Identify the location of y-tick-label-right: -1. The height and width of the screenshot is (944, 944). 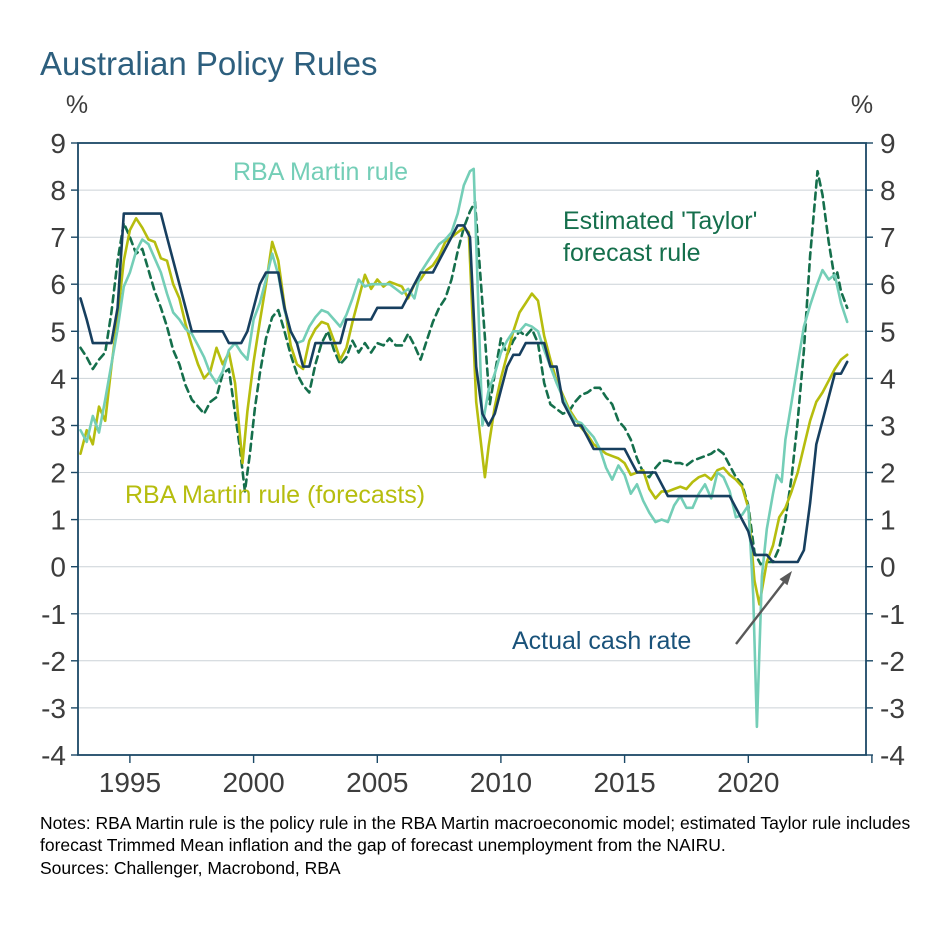
(892, 614).